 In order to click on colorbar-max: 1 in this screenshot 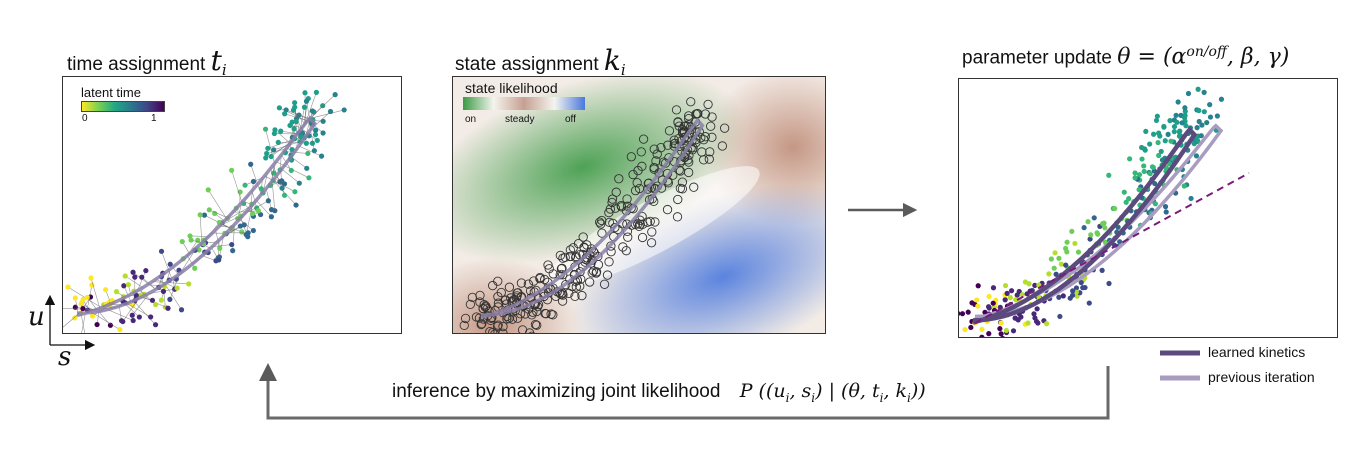, I will do `click(154, 118)`.